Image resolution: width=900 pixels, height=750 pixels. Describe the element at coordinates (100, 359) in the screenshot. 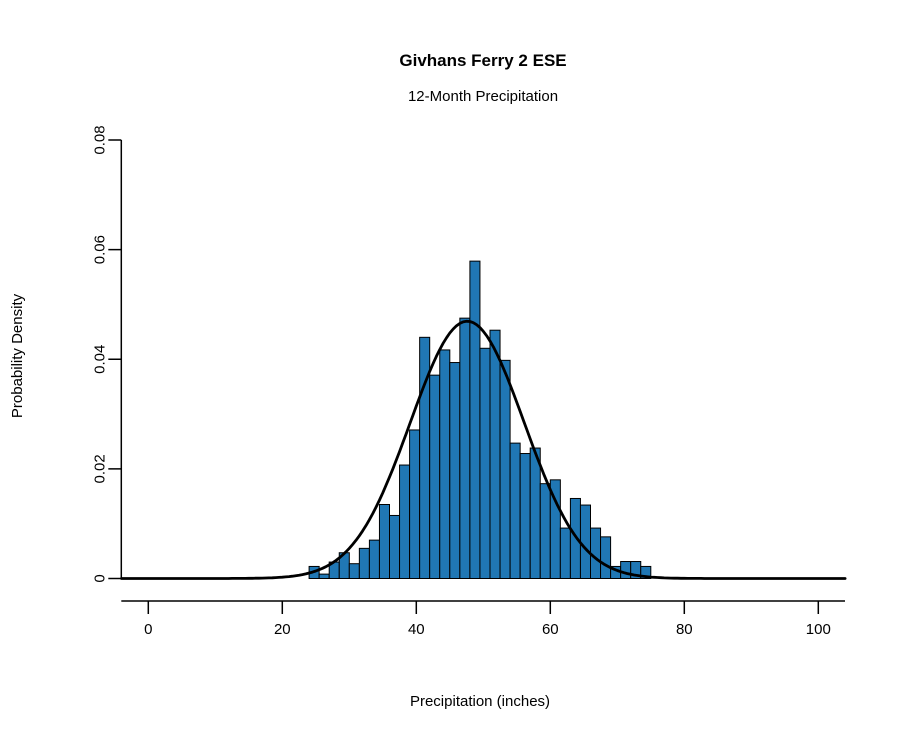

I see `y-tick-label: 0.04` at that location.